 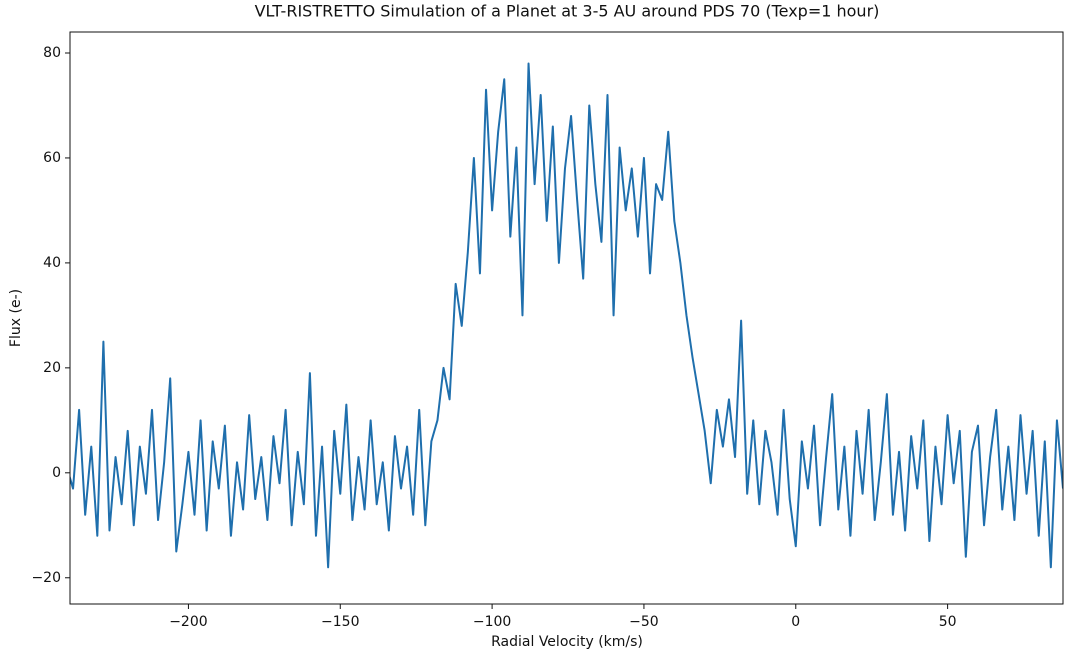 What do you see at coordinates (52, 263) in the screenshot?
I see `y-tick-label: 40` at bounding box center [52, 263].